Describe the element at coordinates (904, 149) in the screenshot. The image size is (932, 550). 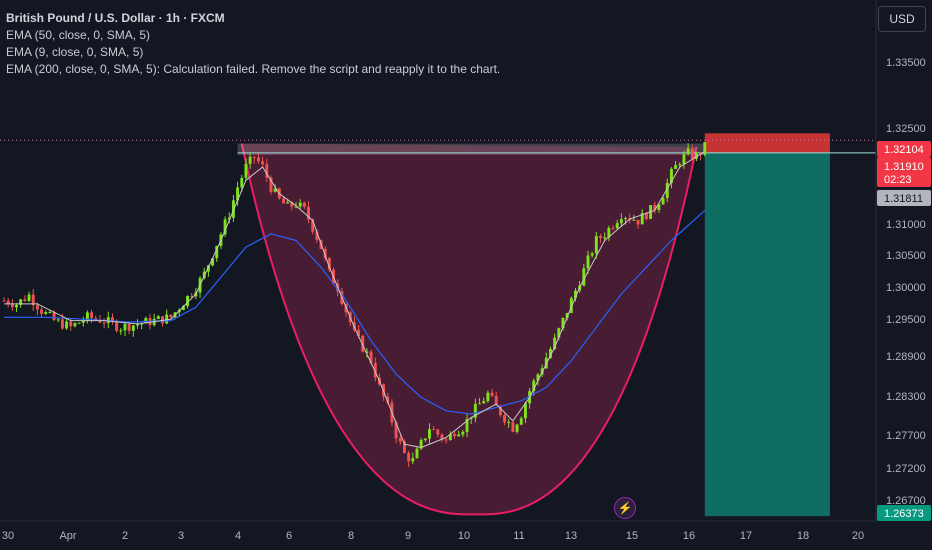
I see `stop-price-label: 1.32104` at that location.